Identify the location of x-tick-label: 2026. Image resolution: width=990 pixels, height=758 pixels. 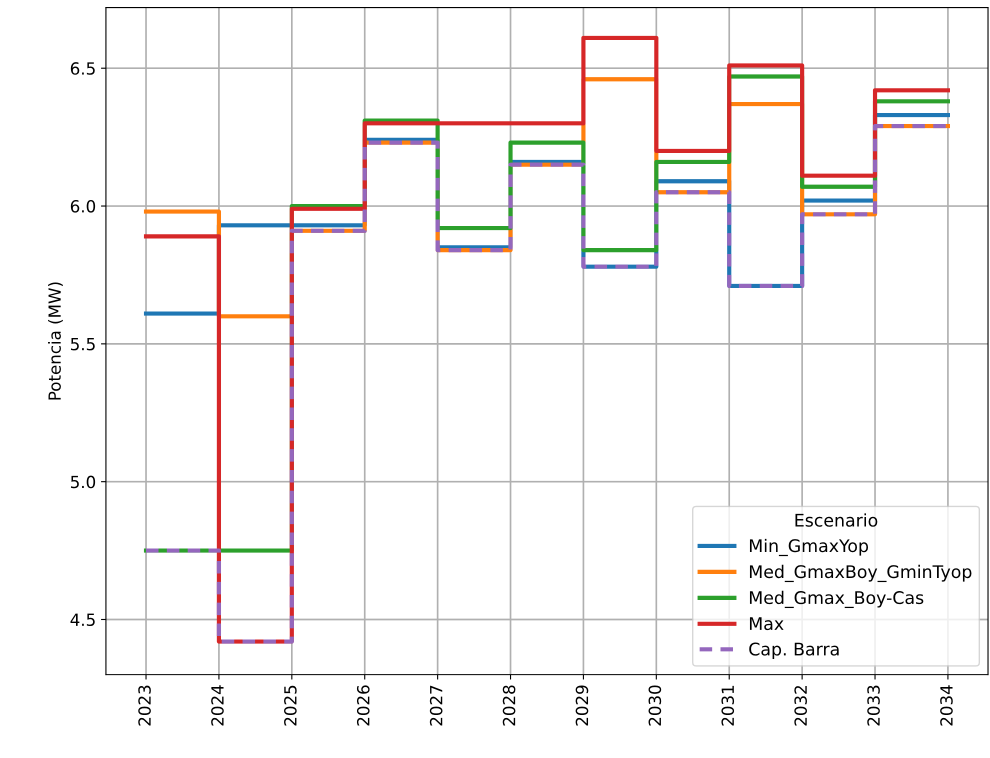
(363, 705).